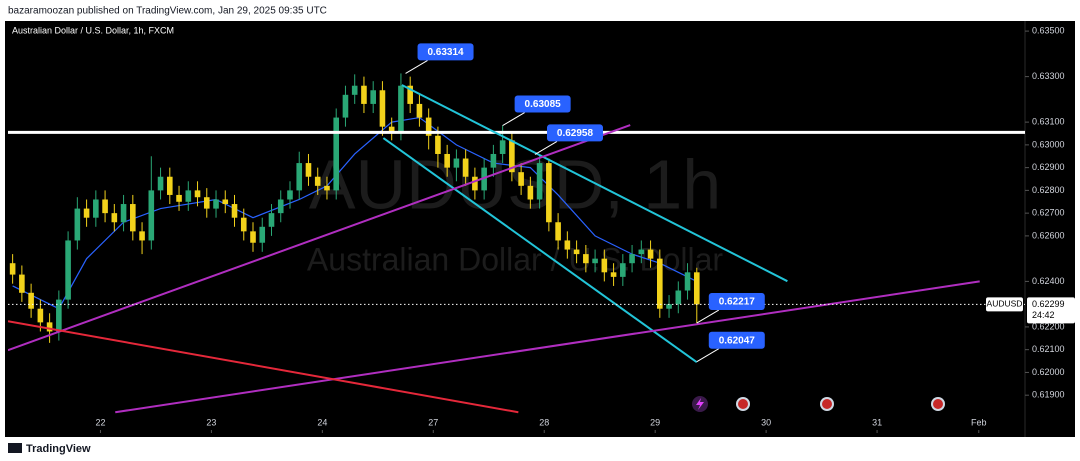  I want to click on x-tick-label: 27, so click(433, 422).